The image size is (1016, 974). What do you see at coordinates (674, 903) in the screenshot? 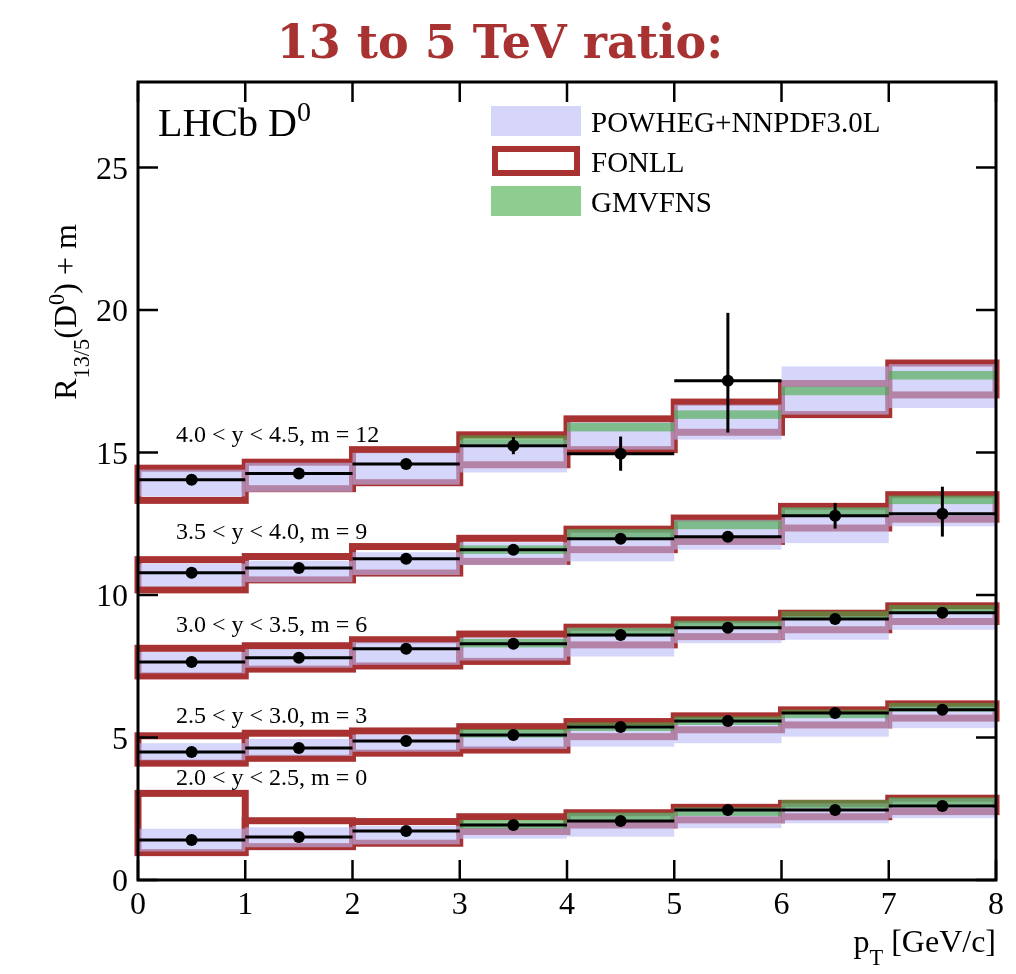
I see `x-tick-label: 5` at bounding box center [674, 903].